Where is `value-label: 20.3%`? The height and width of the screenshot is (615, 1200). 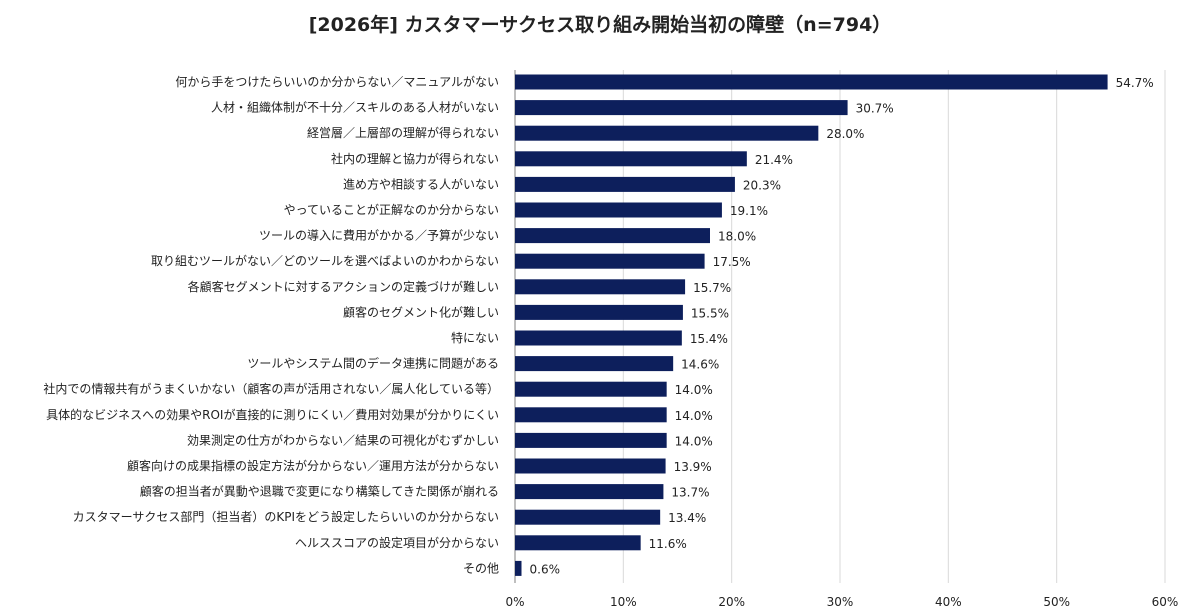
value-label: 20.3% is located at coordinates (762, 185).